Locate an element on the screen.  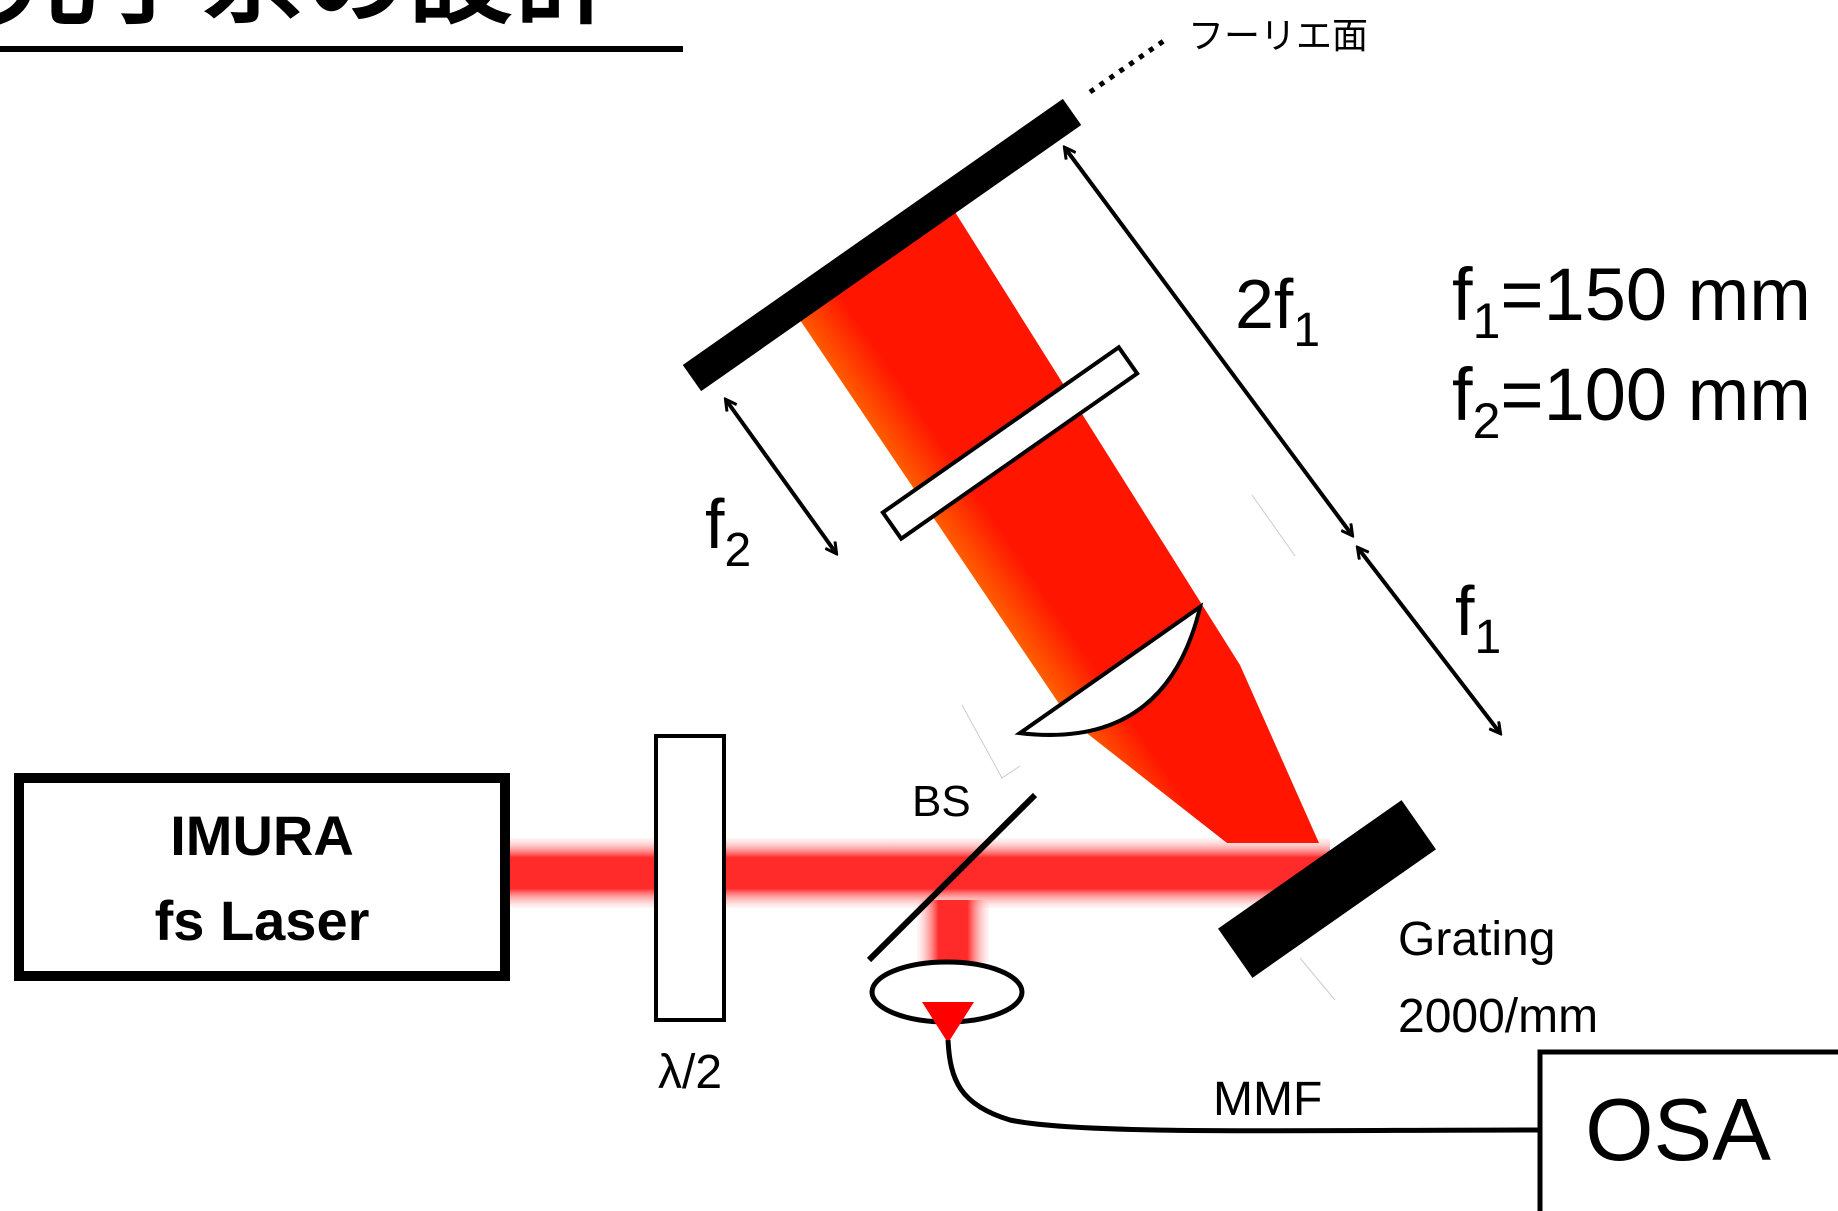
page-title: 光学系の設計 is located at coordinates (308, 19).